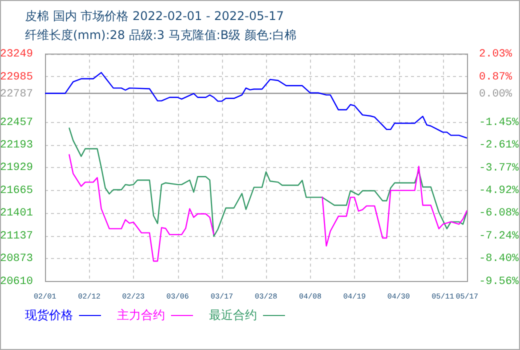 The height and width of the screenshot is (350, 520). I want to click on y-tick-label: 22457, so click(16, 122).